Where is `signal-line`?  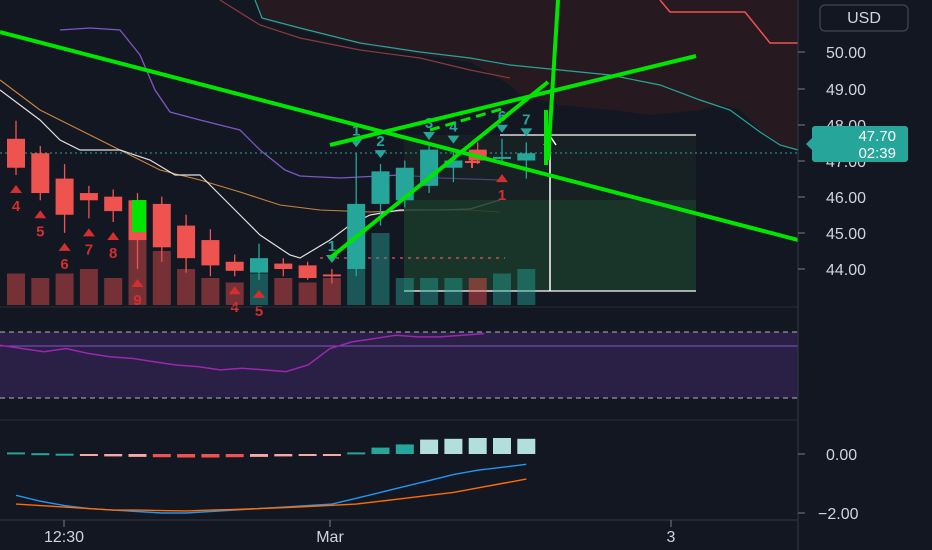 signal-line is located at coordinates (271, 495).